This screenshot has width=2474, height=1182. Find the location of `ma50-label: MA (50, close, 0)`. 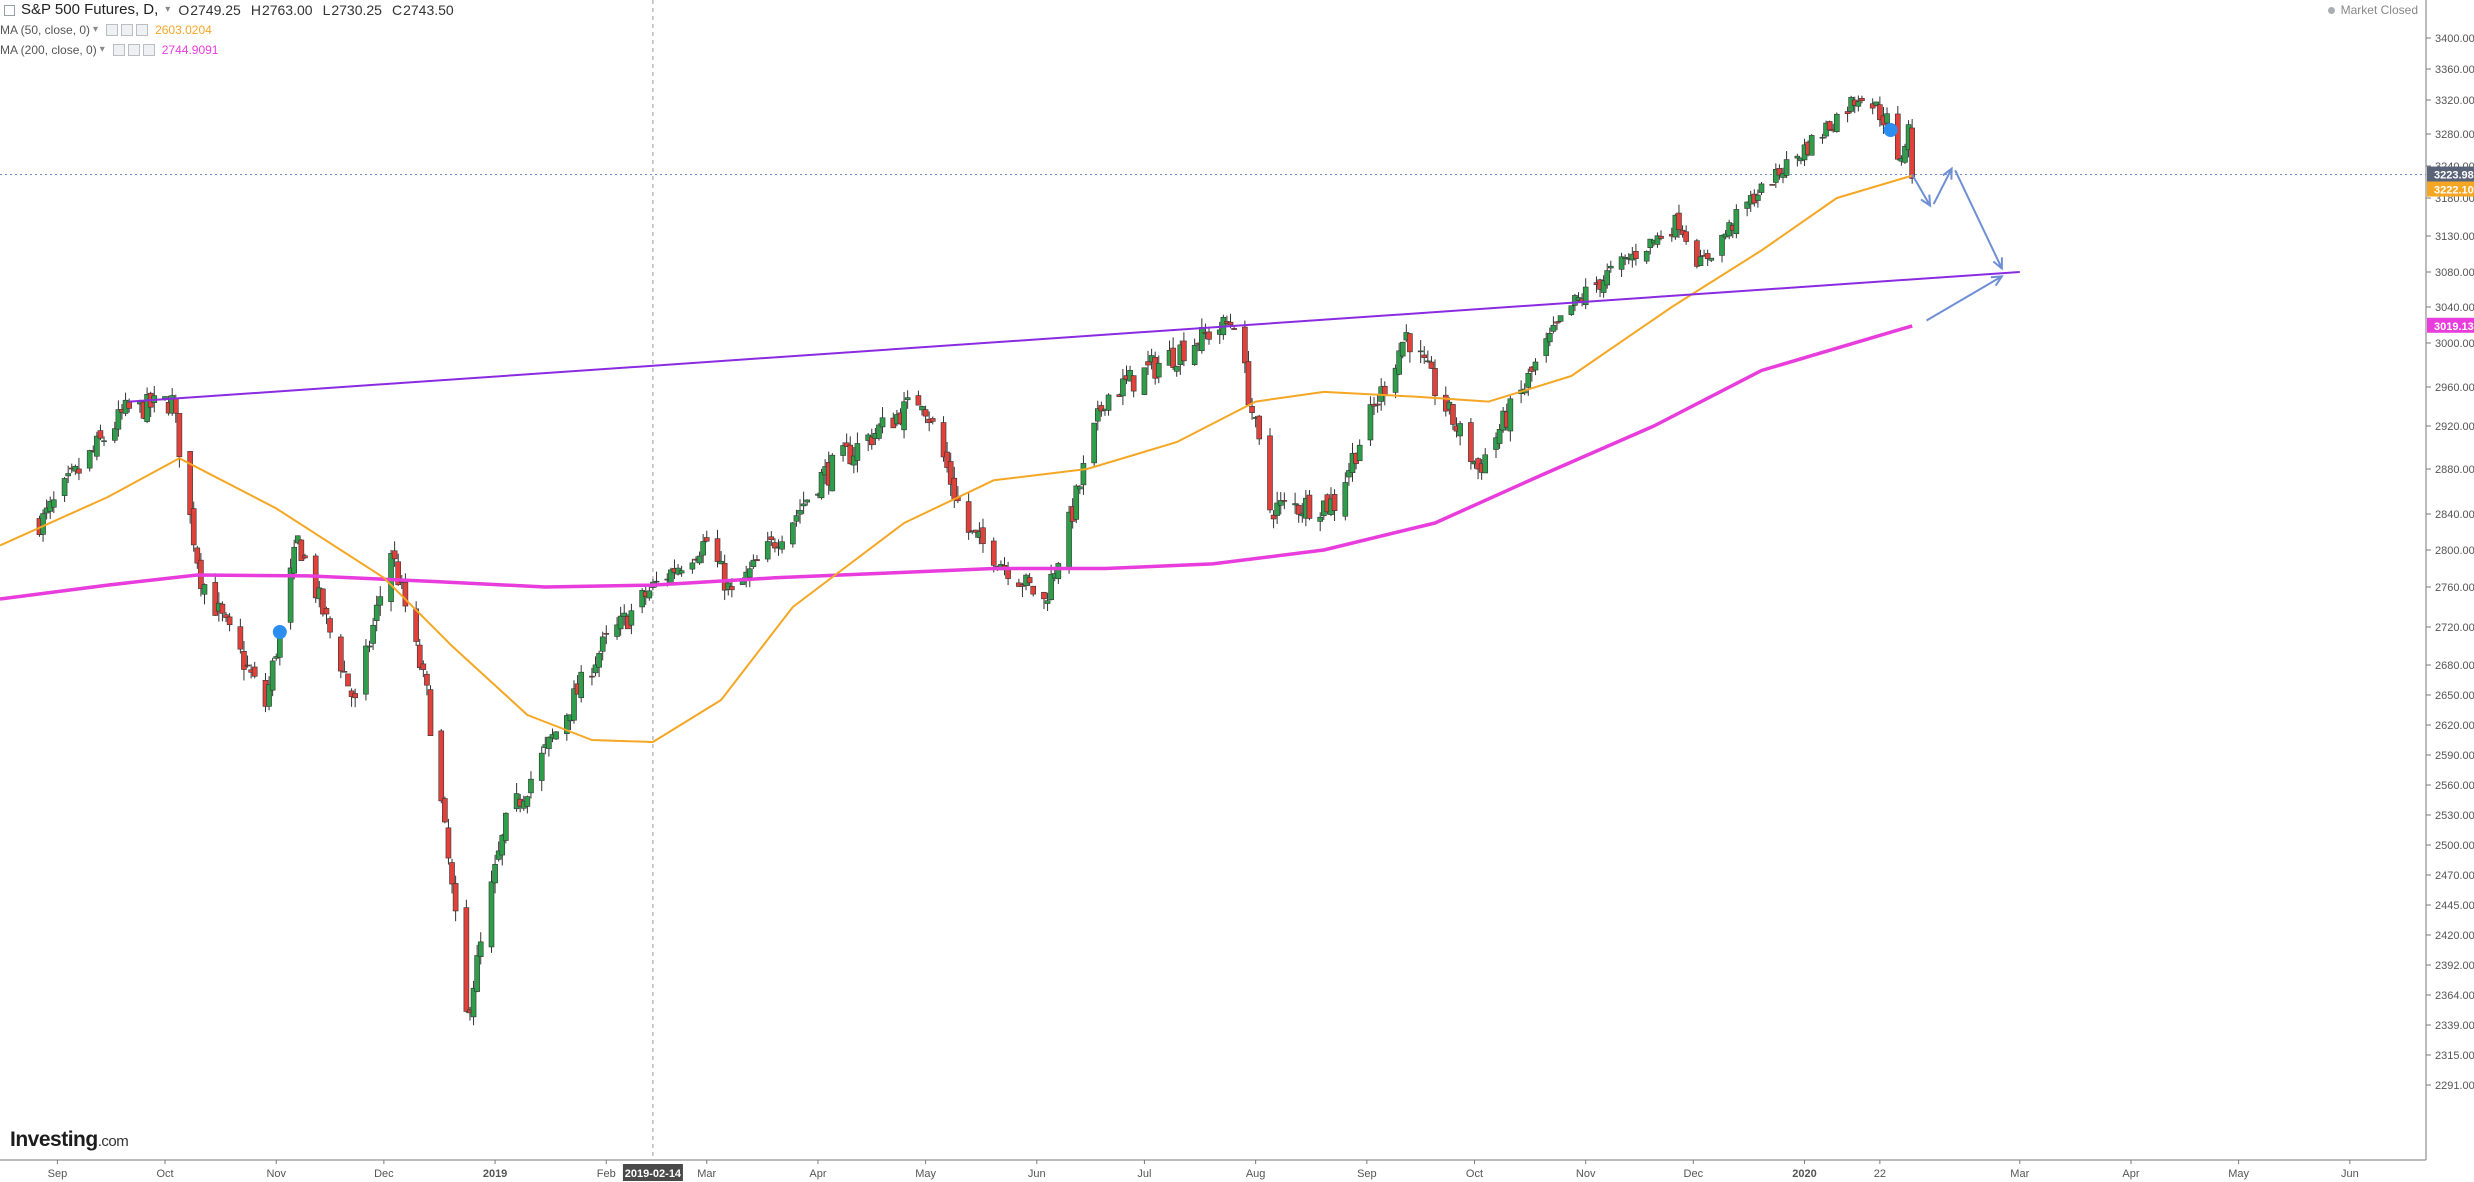

ma50-label: MA (50, close, 0) is located at coordinates (45, 30).